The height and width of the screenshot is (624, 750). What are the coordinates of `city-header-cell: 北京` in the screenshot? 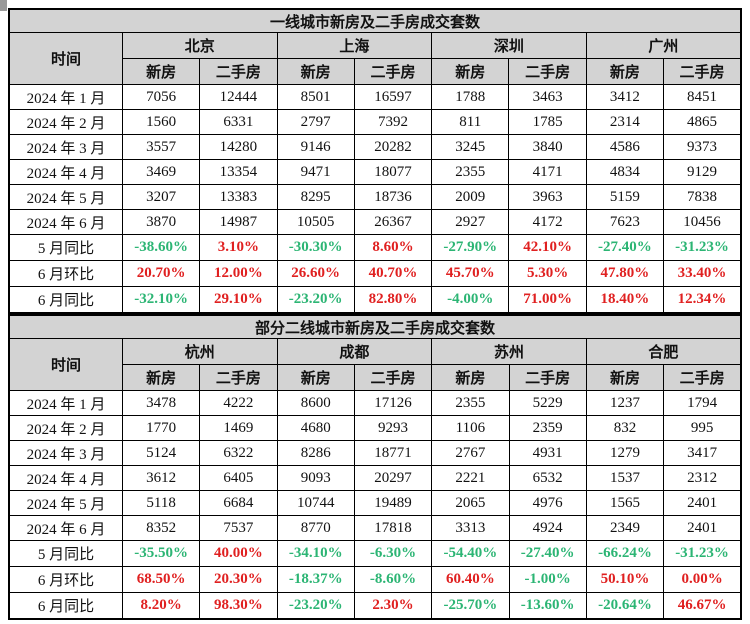 It's located at (199, 45).